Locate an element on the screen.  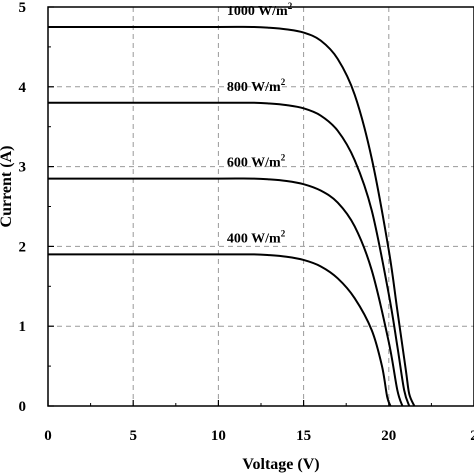
irradiance-label-text: 800 W/m is located at coordinates (254, 87).